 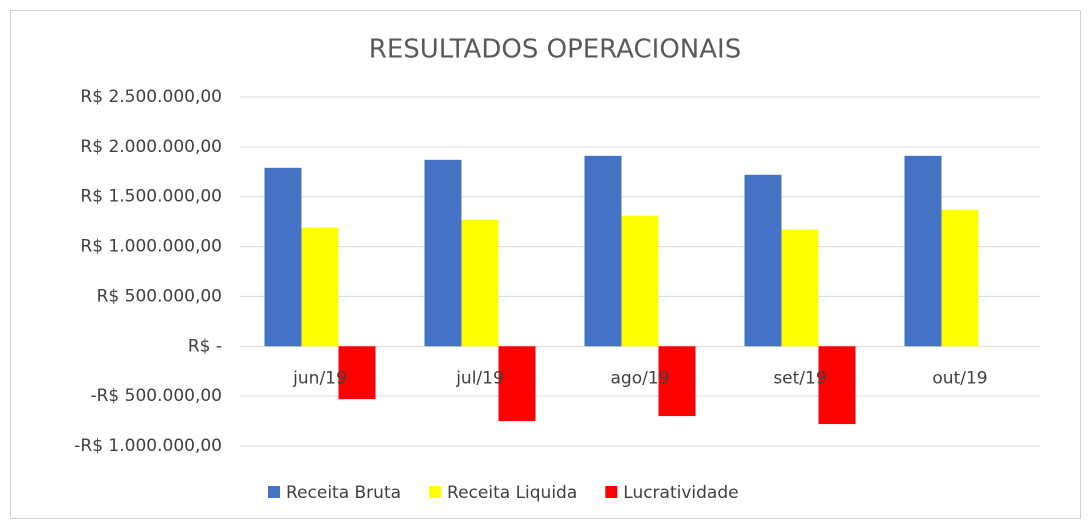 I want to click on y-tick-label: -R$ 1.000.000,00, so click(x=148, y=446).